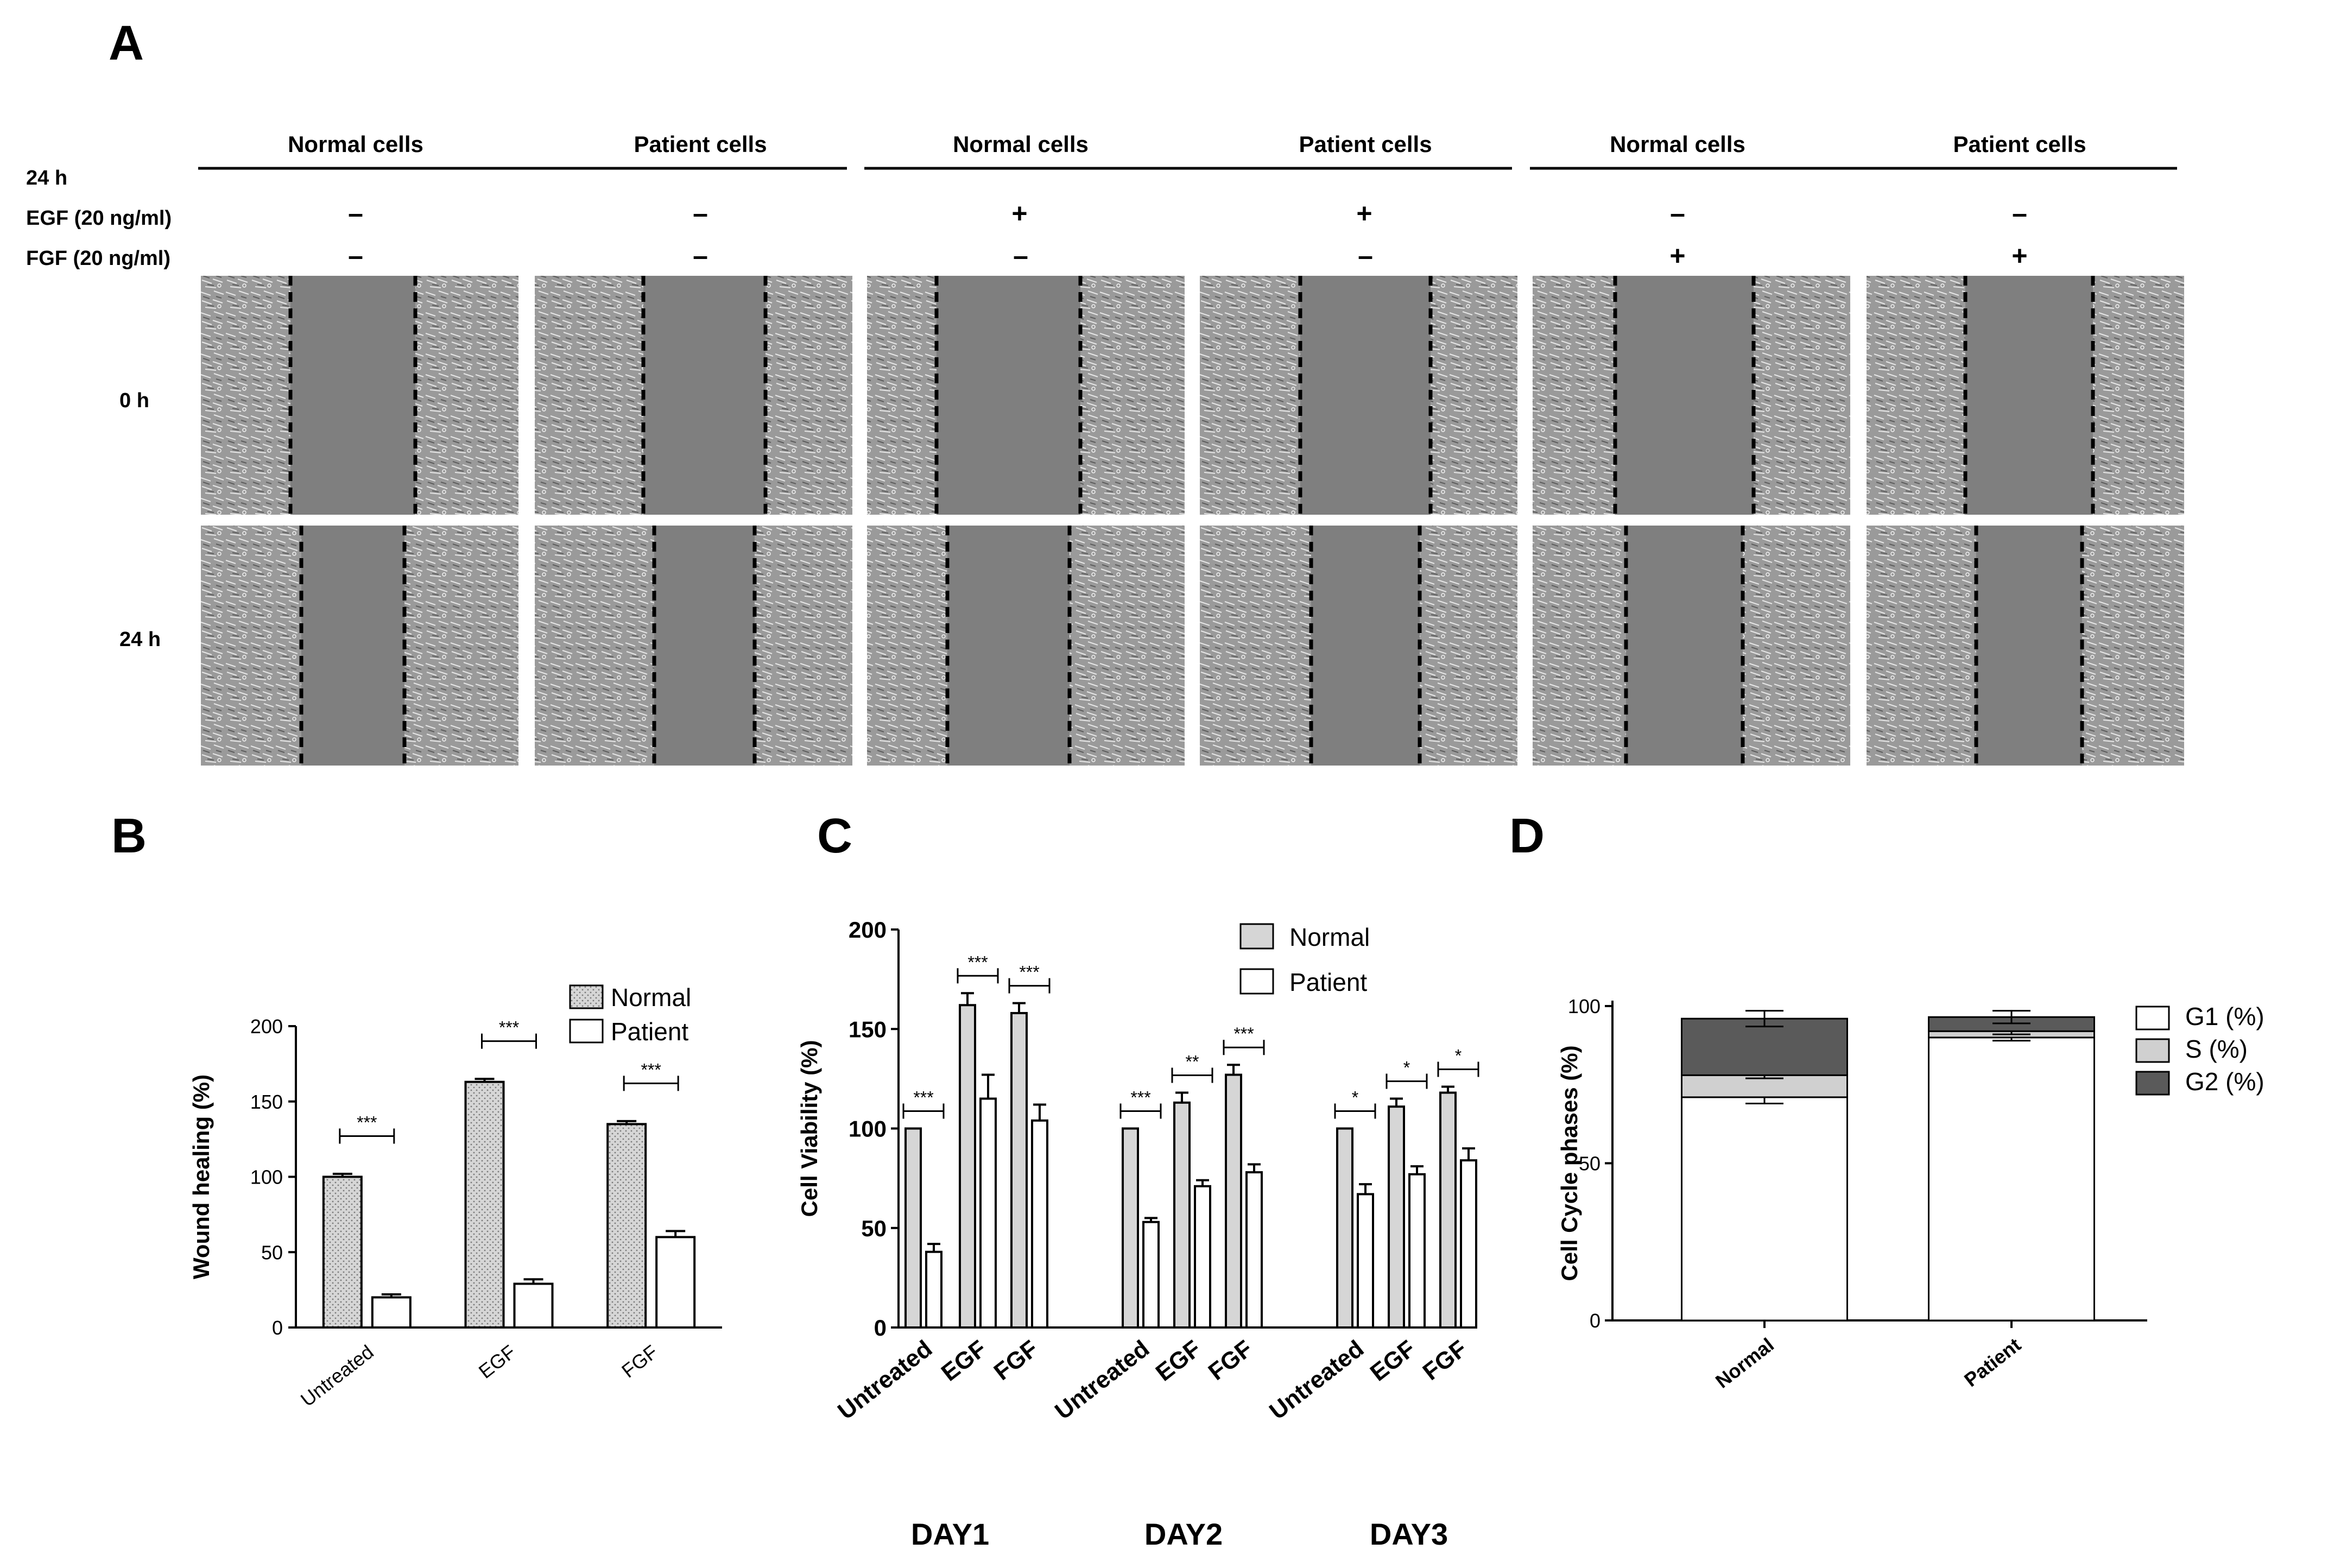 This screenshot has height=1568, width=2328. I want to click on row-label-egf: EGF (20 ng/ml), so click(99, 218).